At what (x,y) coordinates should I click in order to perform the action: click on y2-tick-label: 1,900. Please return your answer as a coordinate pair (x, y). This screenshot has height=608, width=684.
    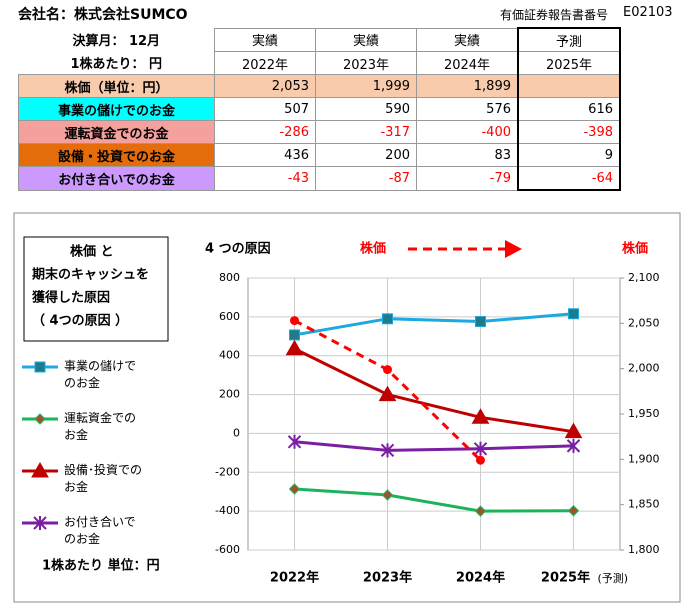
    Looking at the image, I should click on (644, 458).